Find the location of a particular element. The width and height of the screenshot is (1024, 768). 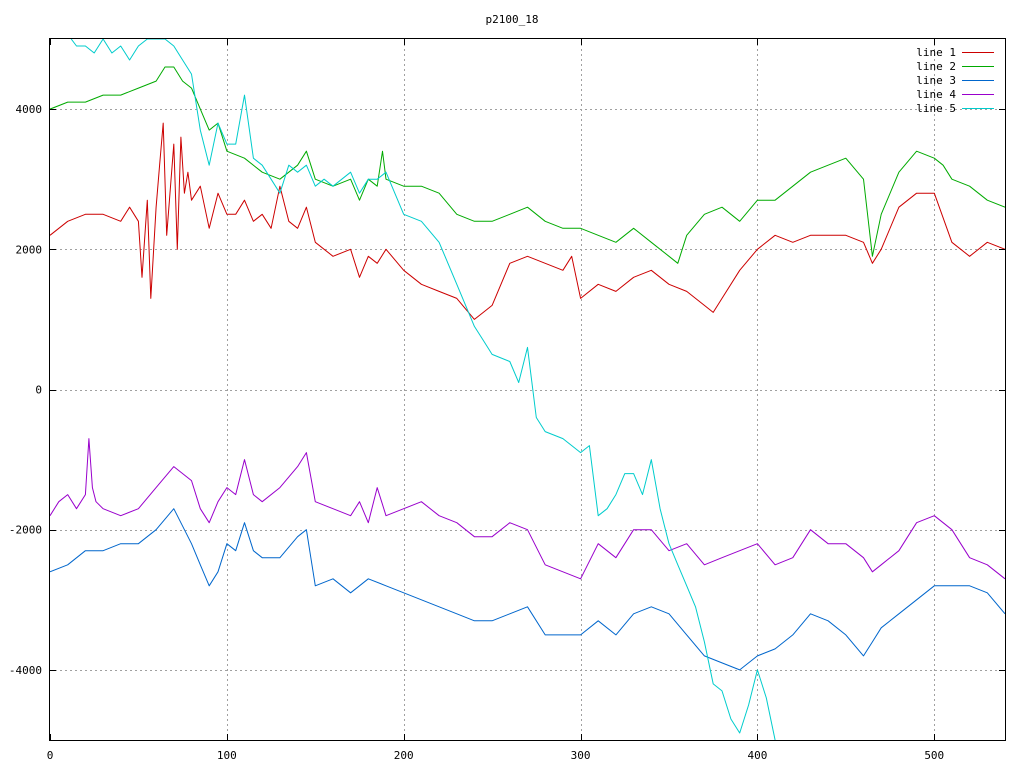

legend-label-2: line 2 is located at coordinates (936, 66).